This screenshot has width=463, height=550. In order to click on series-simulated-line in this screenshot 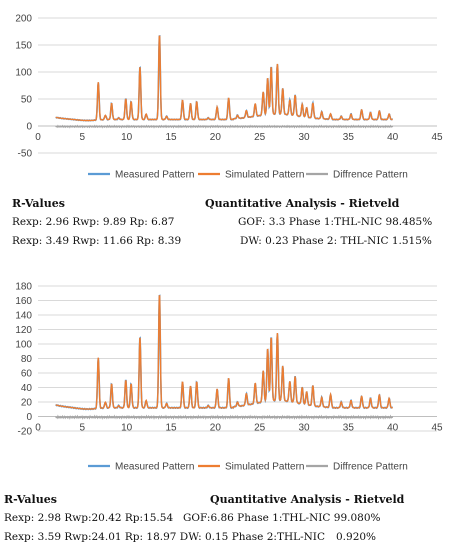, I will do `click(224, 78)`.